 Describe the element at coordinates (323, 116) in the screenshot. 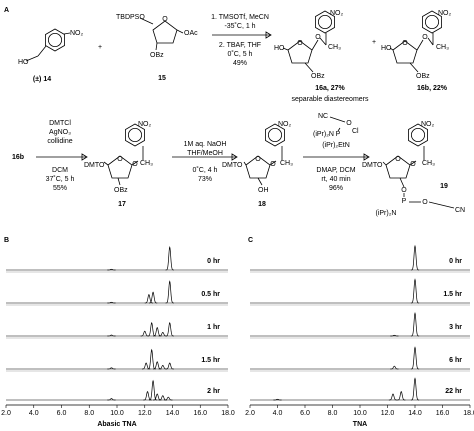

I see `scheme-text: NC` at that location.